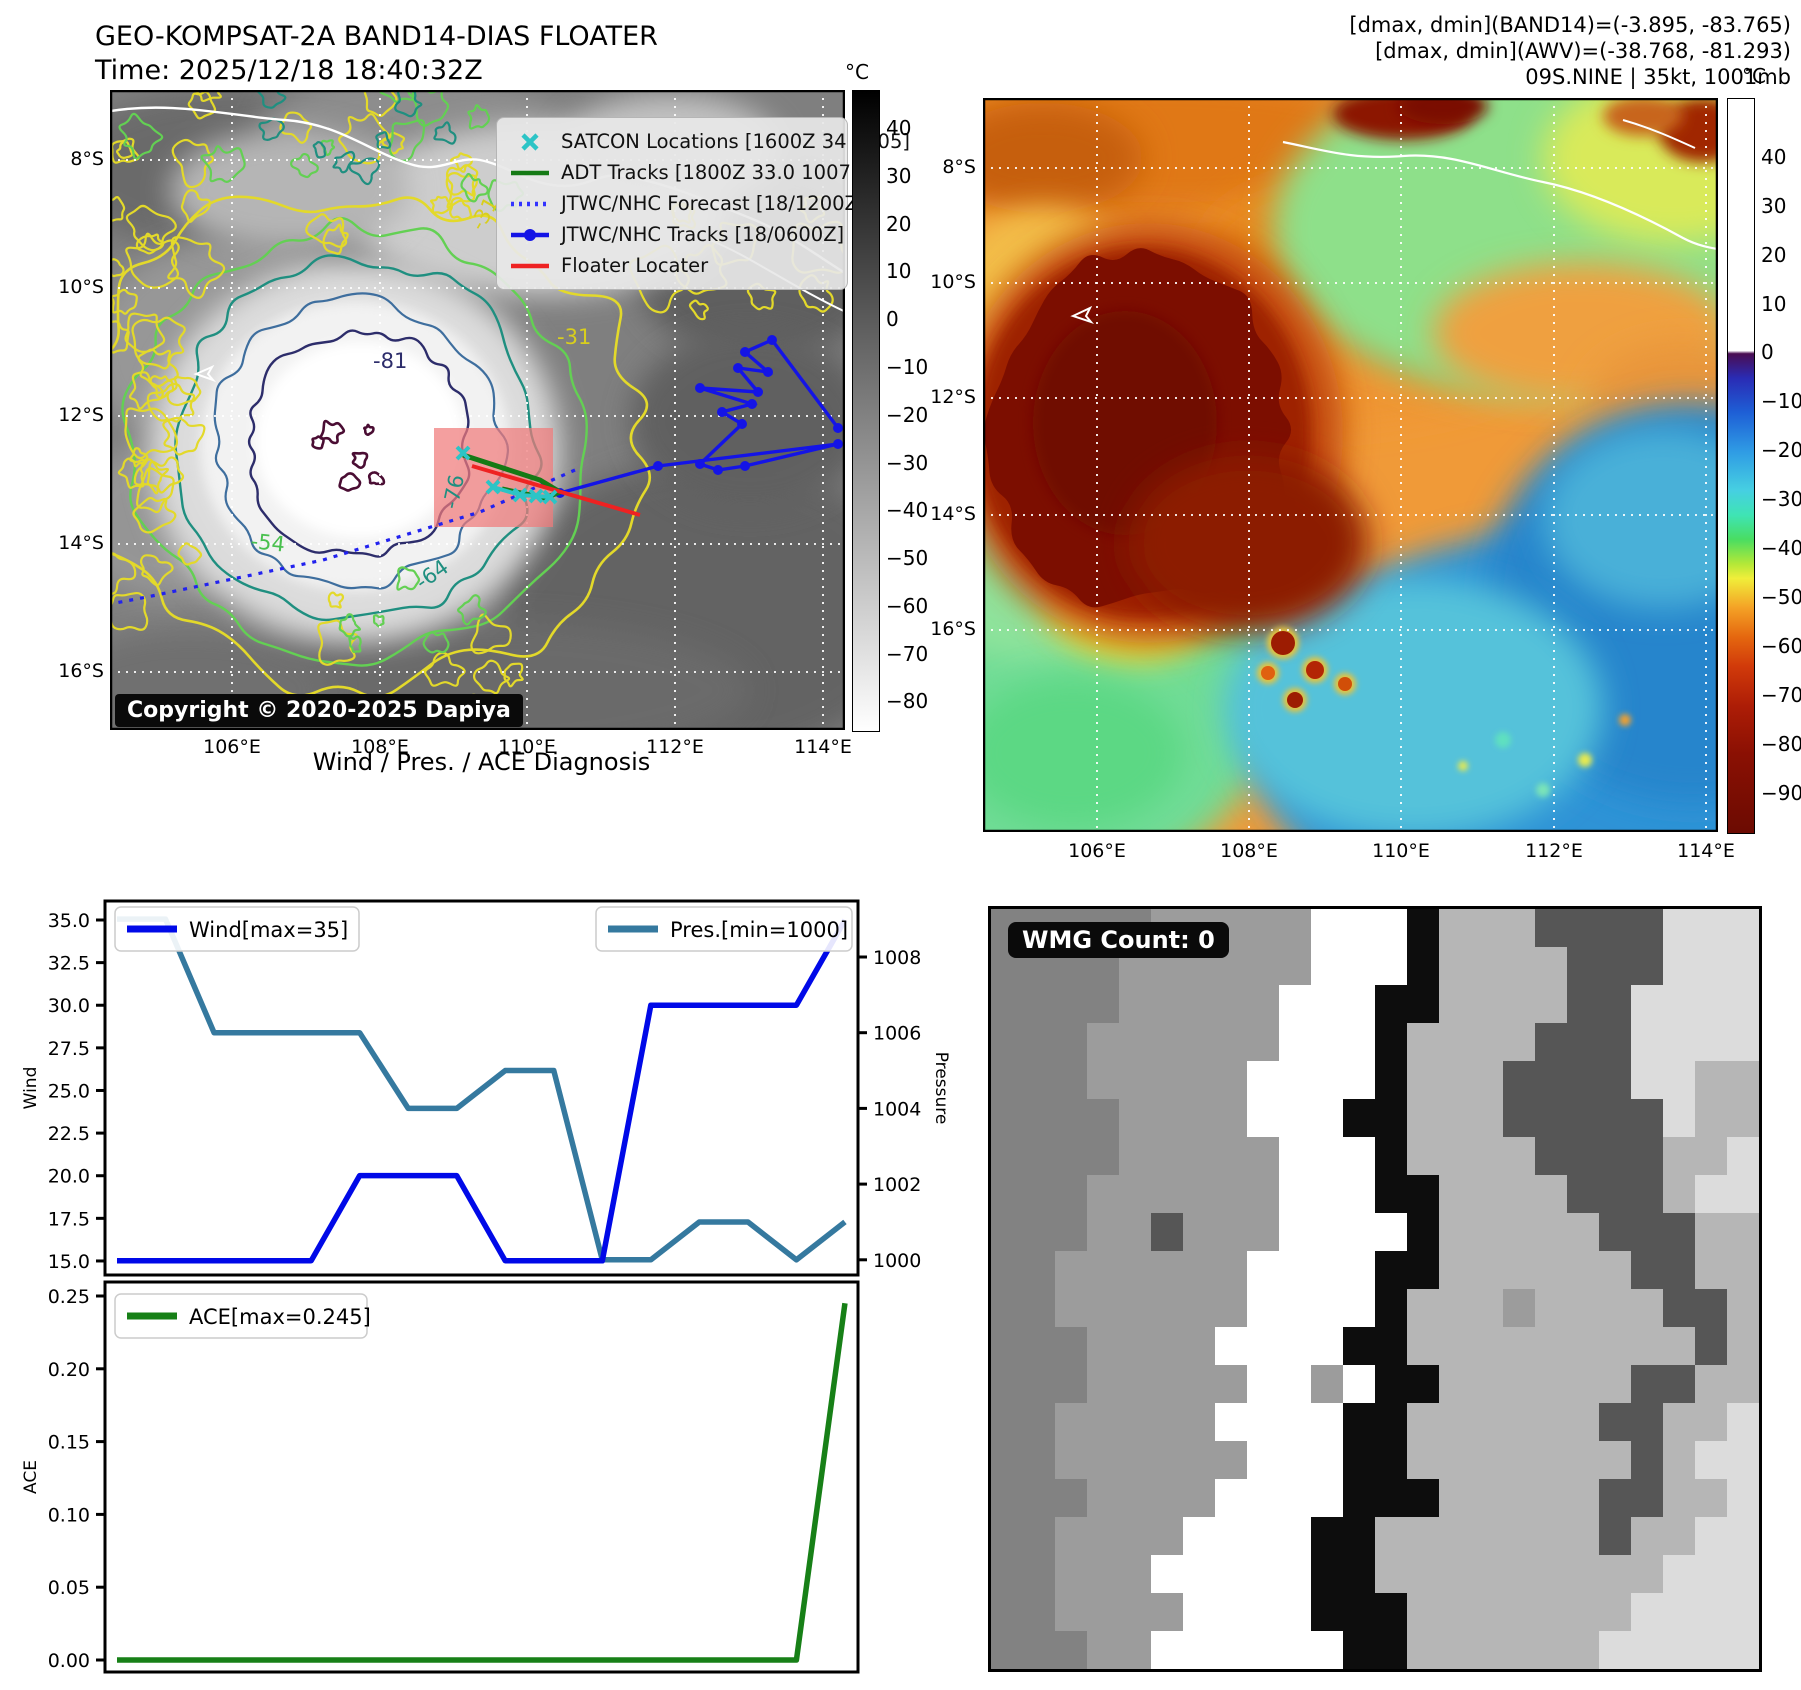 This screenshot has height=1690, width=1801. I want to click on cloud-contour, so click(381, 446).